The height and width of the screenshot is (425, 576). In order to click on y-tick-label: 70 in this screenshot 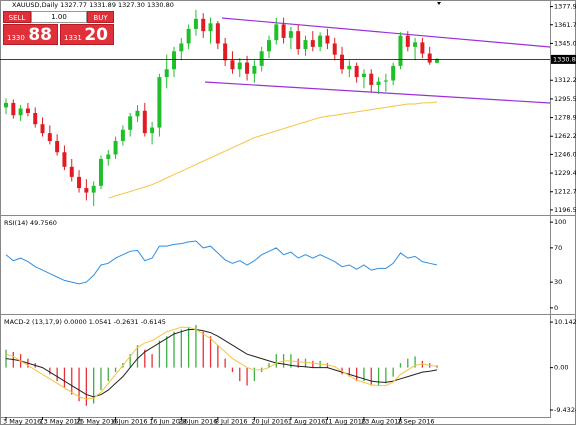, I will do `click(558, 248)`.